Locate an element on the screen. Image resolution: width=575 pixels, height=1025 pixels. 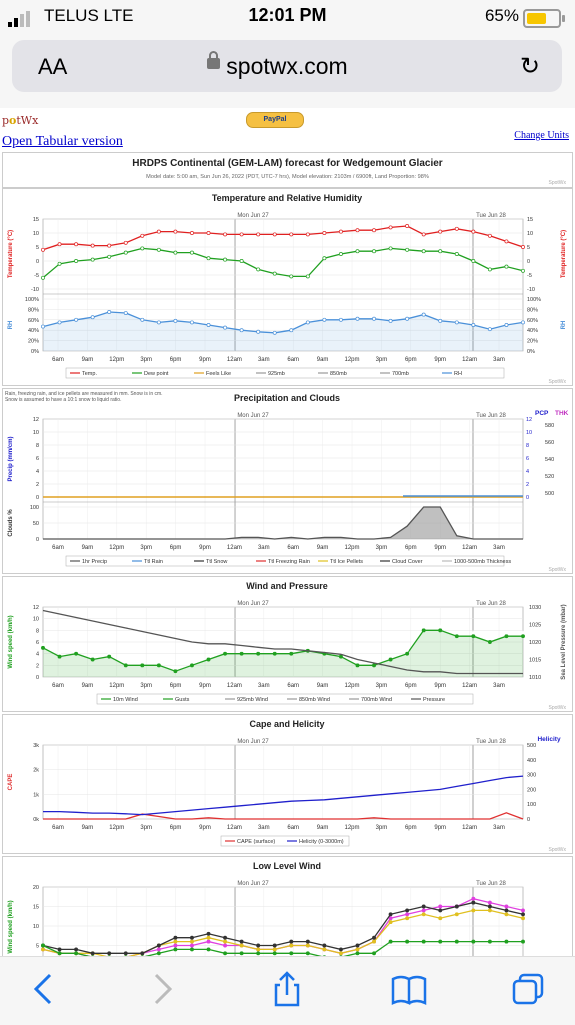
address-bar: AA spotwx.com ↻ is located at coordinates (287, 66).